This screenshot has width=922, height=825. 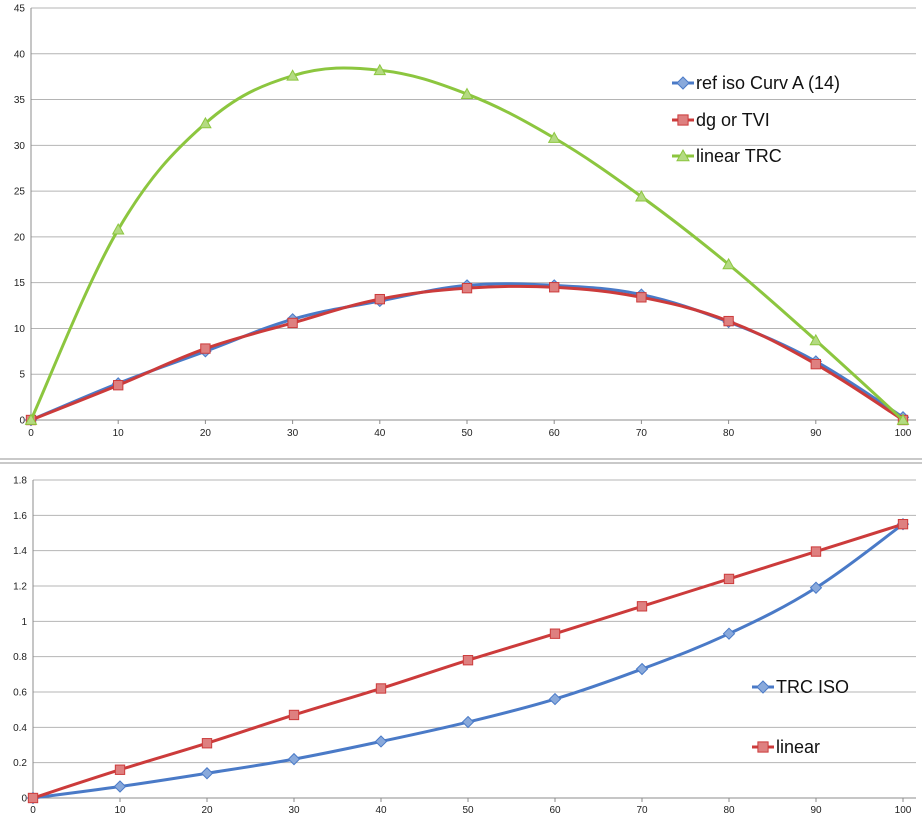 I want to click on y-tick-label: 1.2, so click(x=20, y=587).